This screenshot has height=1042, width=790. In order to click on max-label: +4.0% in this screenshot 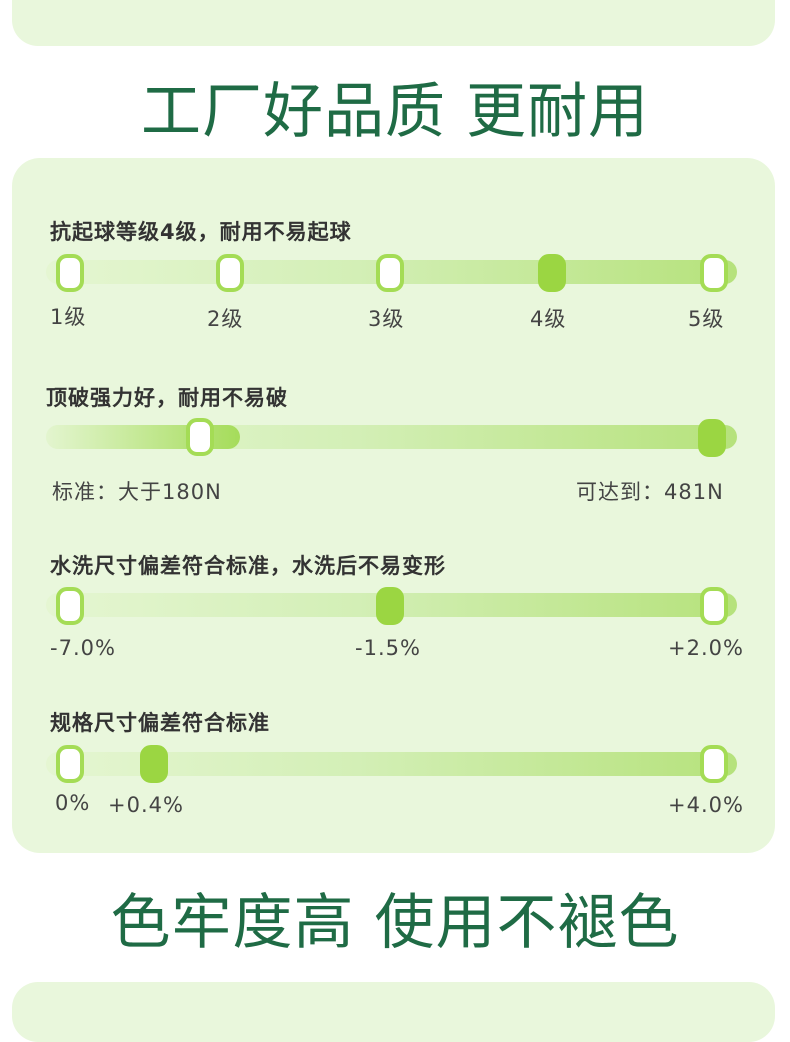, I will do `click(706, 805)`.